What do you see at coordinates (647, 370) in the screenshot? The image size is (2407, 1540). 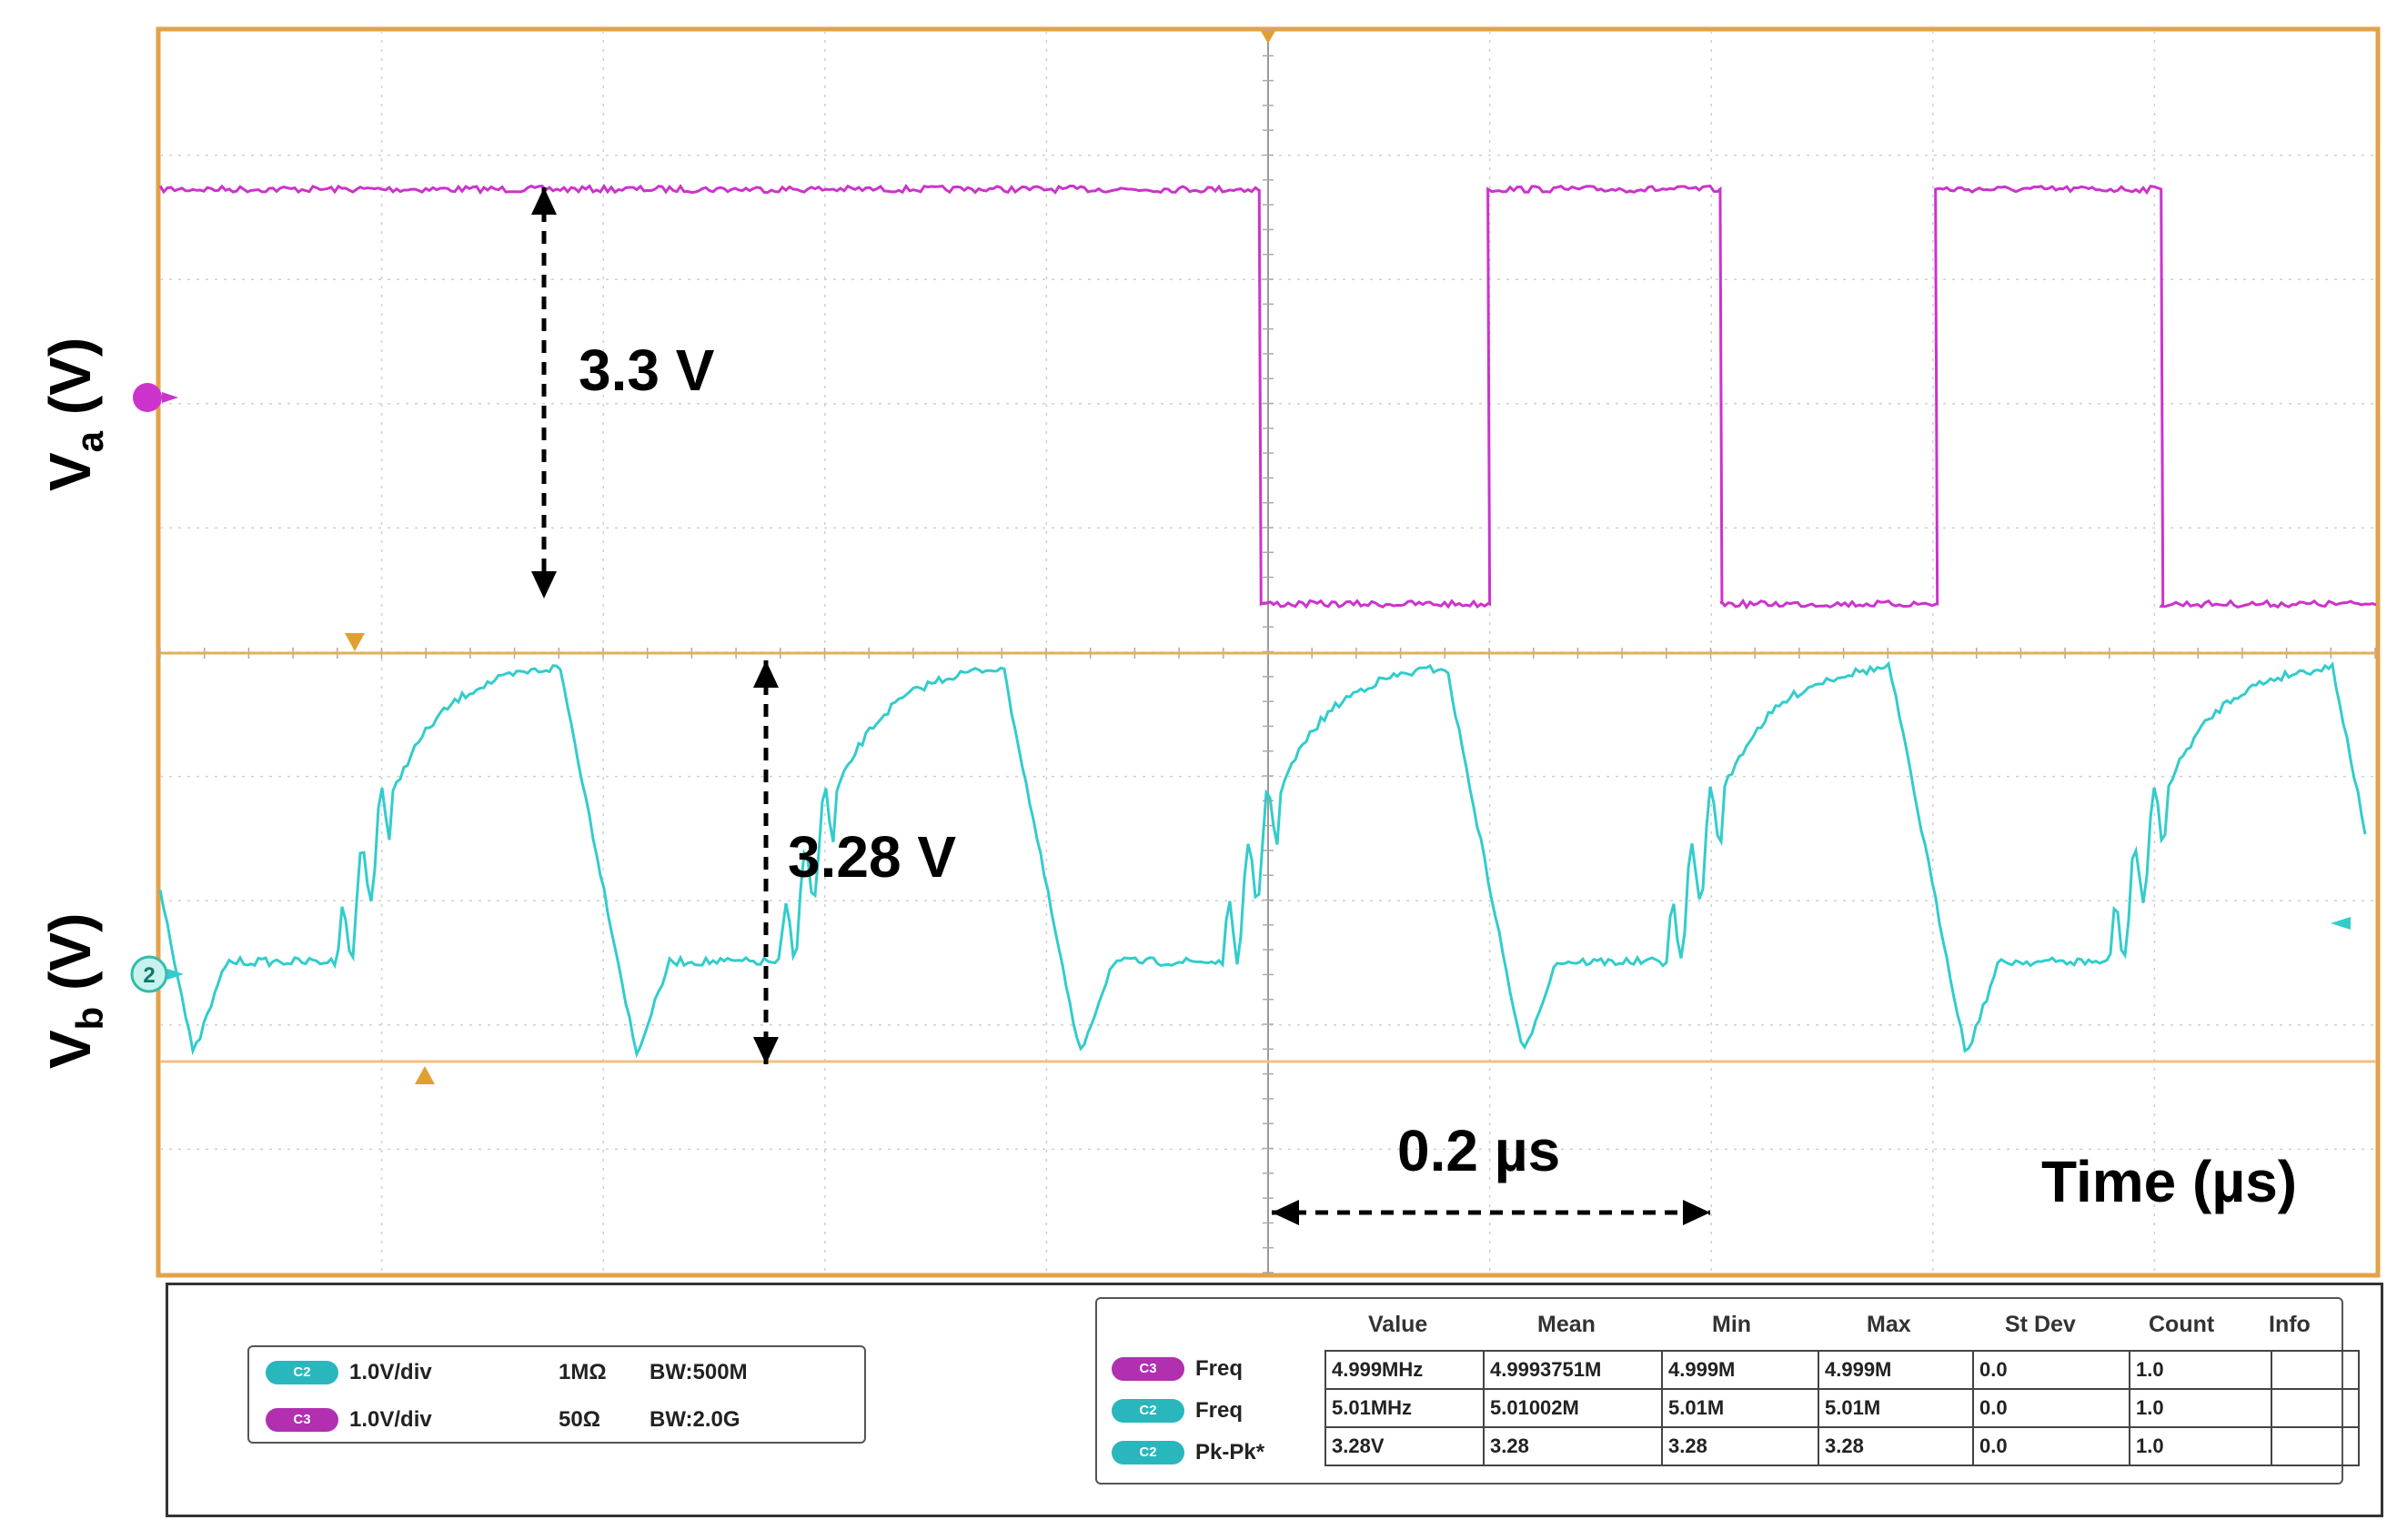 I see `va-amplitude-label: 3.3 V` at bounding box center [647, 370].